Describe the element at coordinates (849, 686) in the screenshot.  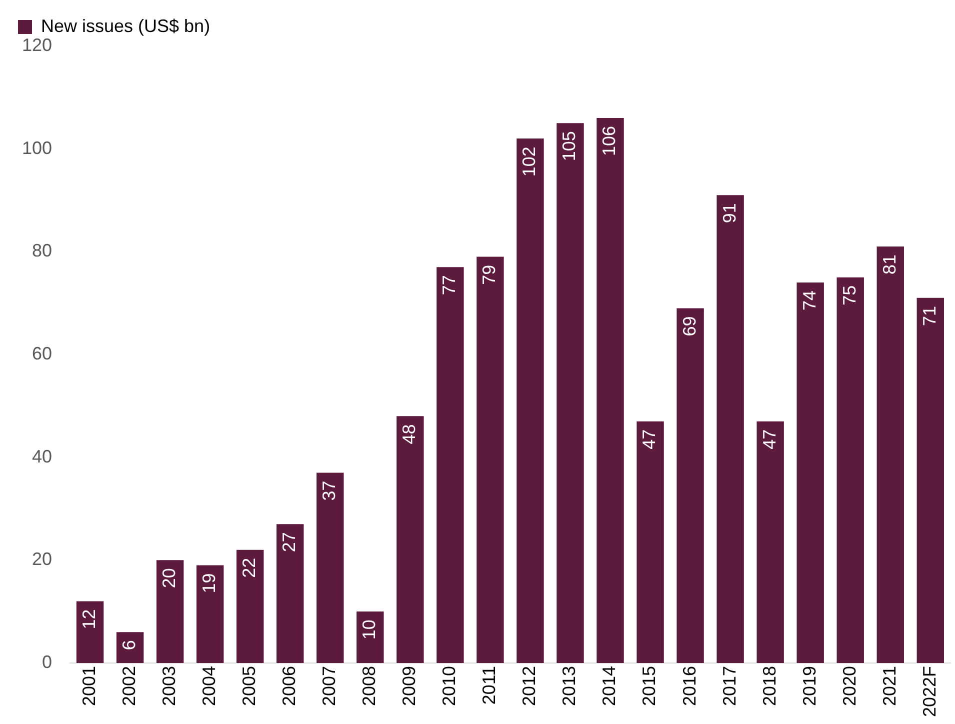
I see `x-tick-label: 2020` at that location.